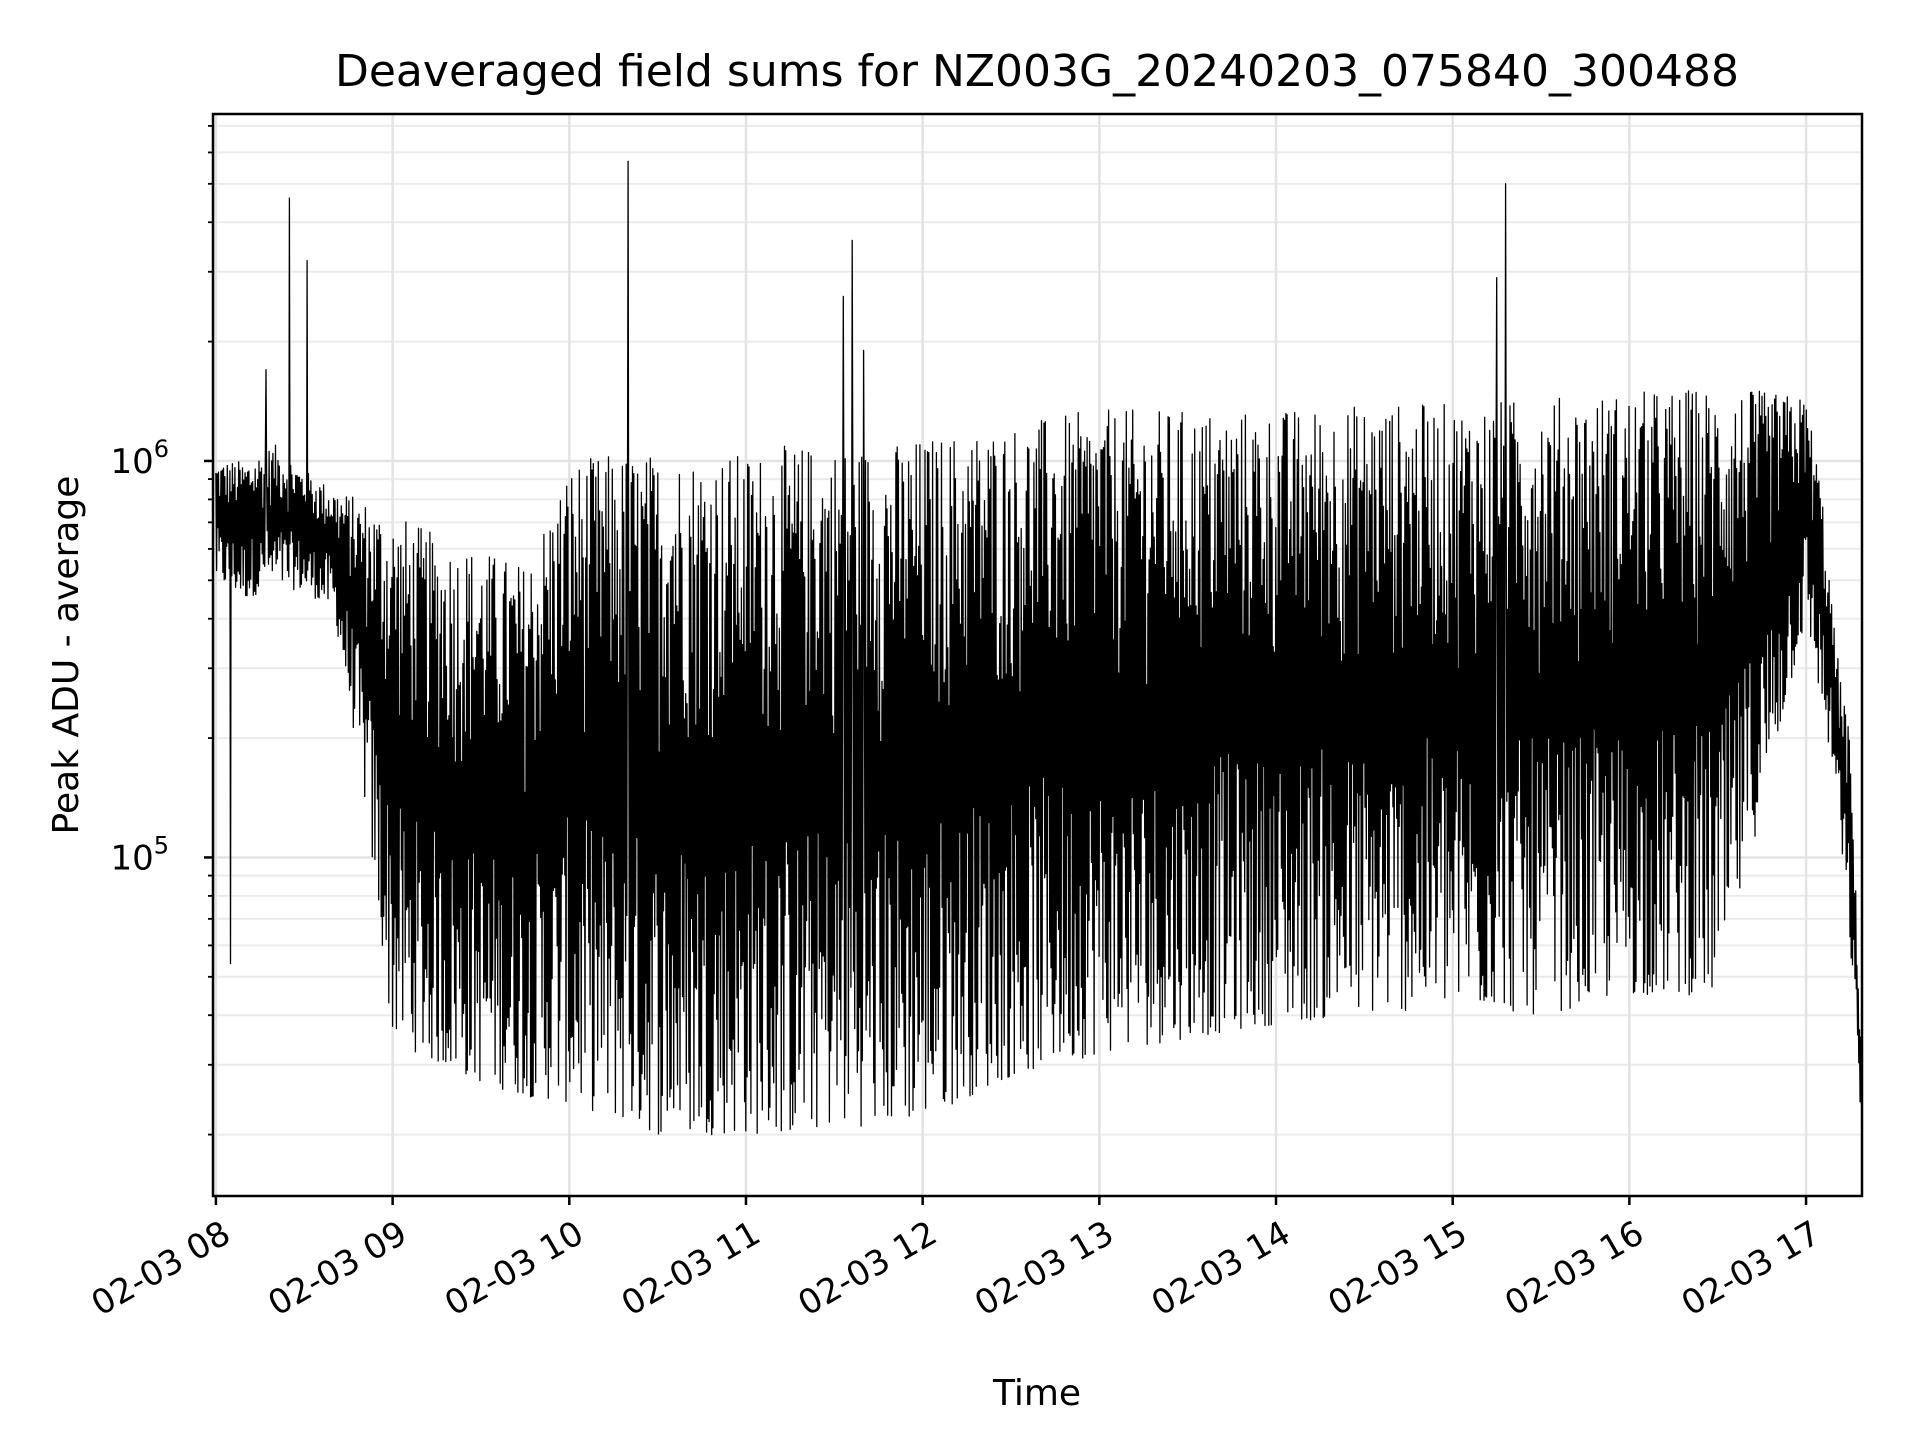  I want to click on y-axis-label: Peak ADU - average, so click(66, 655).